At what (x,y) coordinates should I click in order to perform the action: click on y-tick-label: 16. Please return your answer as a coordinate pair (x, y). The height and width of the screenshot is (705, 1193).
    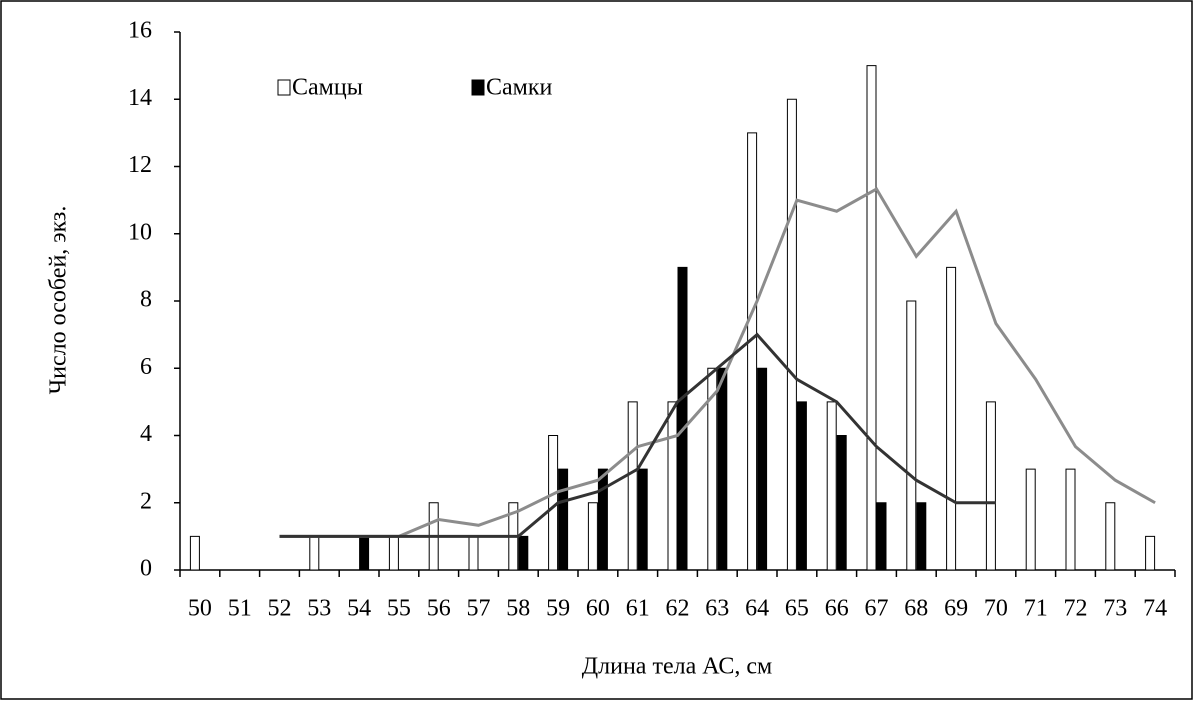
    Looking at the image, I should click on (140, 31).